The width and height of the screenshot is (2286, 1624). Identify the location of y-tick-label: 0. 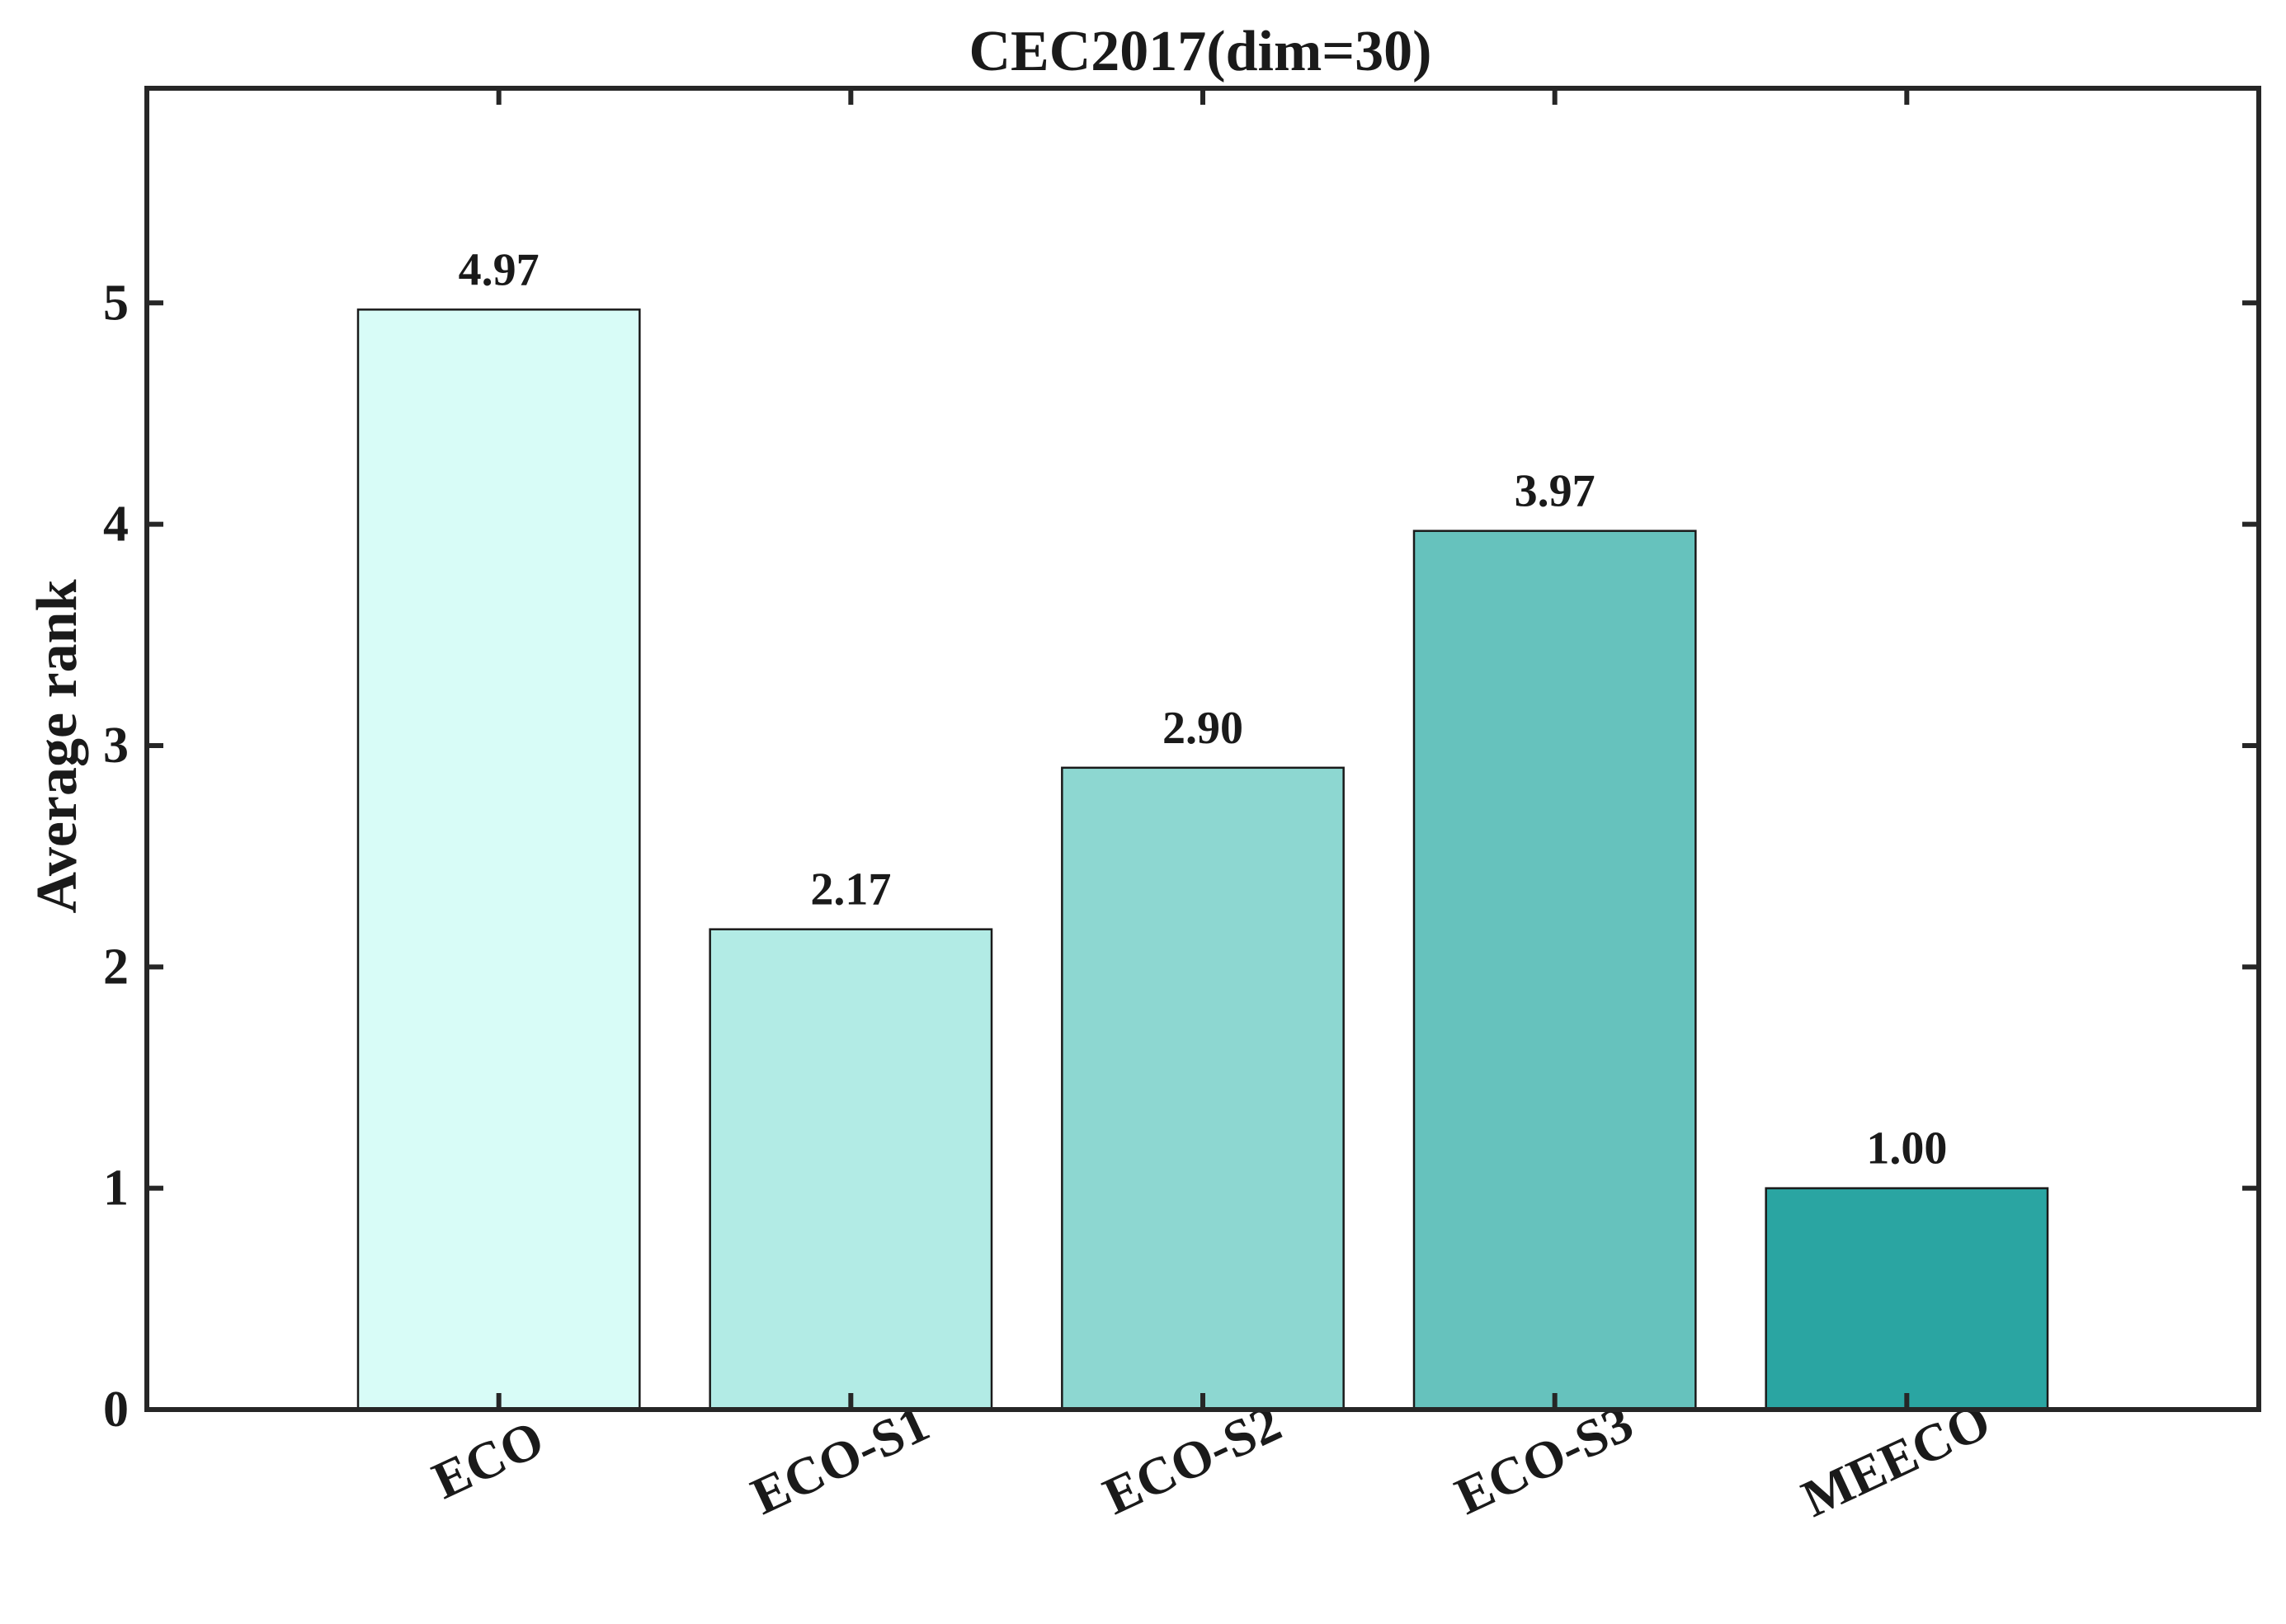
(116, 1410).